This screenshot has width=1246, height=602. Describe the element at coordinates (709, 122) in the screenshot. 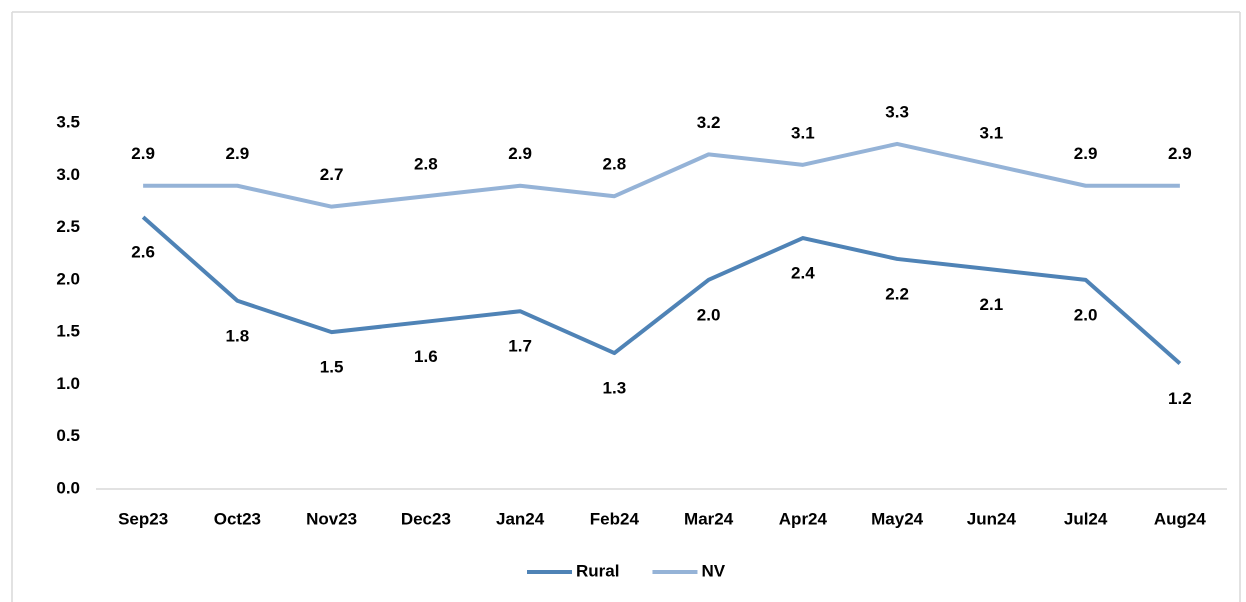

I see `data-label: 3.2` at that location.